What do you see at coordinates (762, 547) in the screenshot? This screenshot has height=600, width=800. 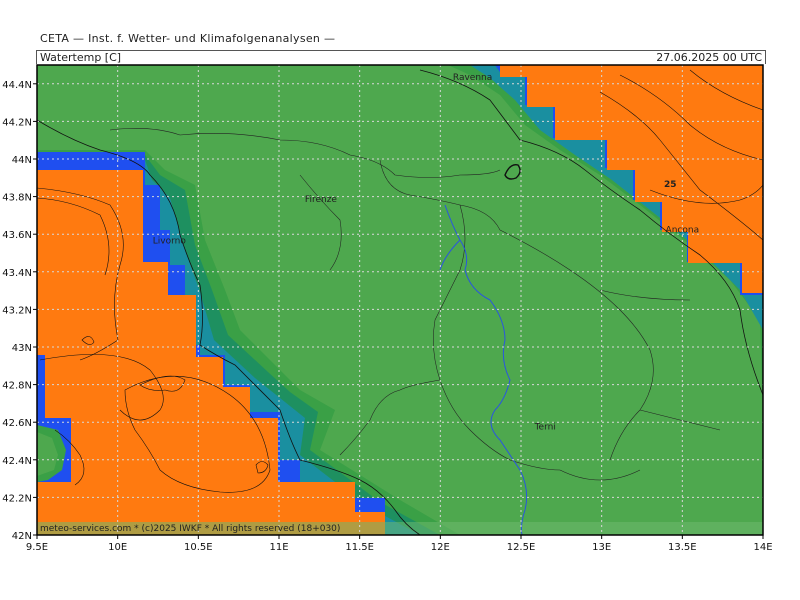 I see `longitude-tick-label: 14E` at bounding box center [762, 547].